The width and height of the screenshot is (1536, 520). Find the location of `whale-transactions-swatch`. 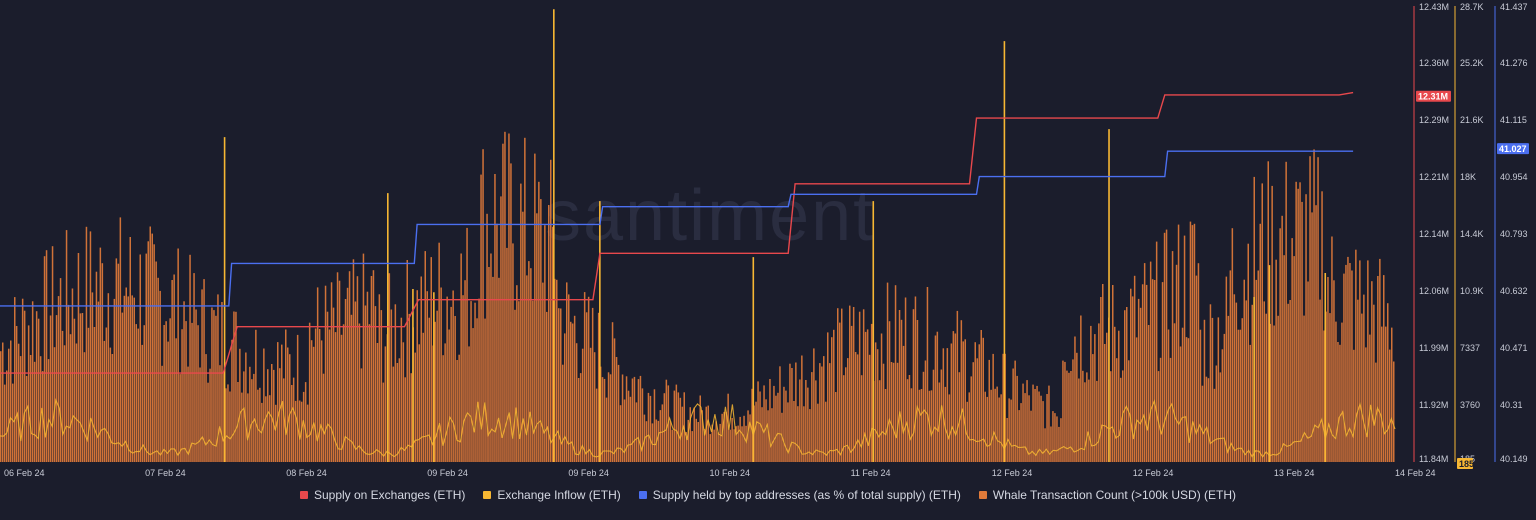

whale-transactions-swatch is located at coordinates (982, 495).